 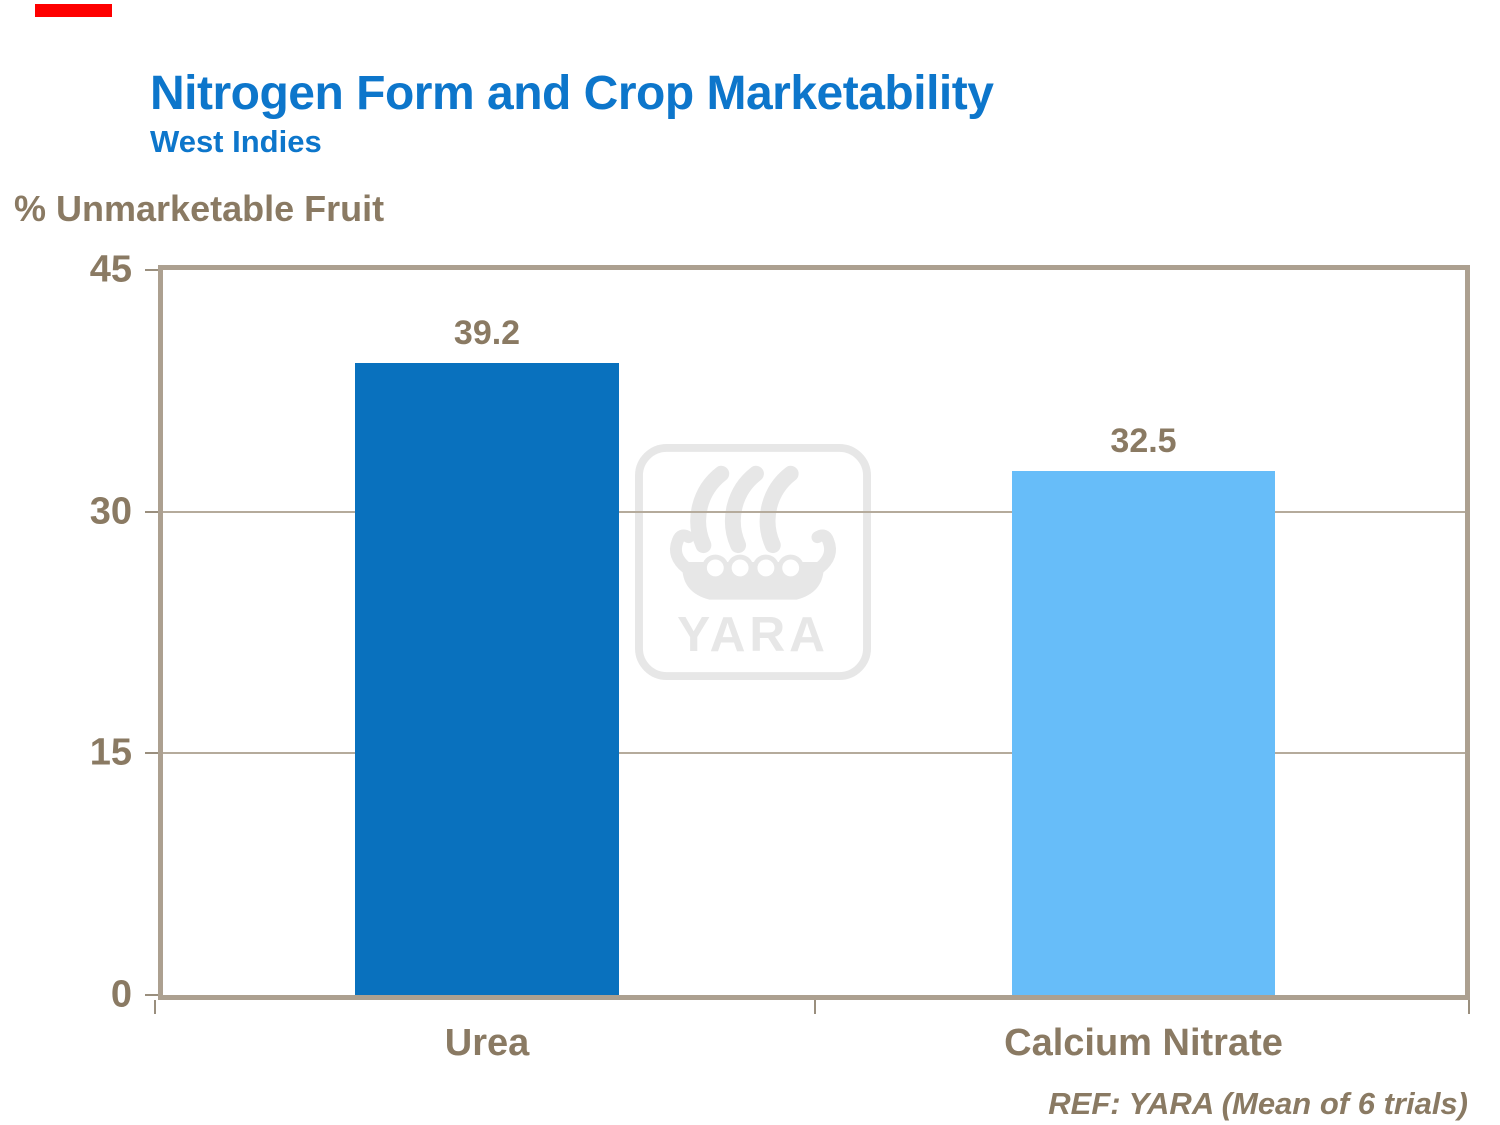 What do you see at coordinates (753, 568) in the screenshot?
I see `hull-shield-holes` at bounding box center [753, 568].